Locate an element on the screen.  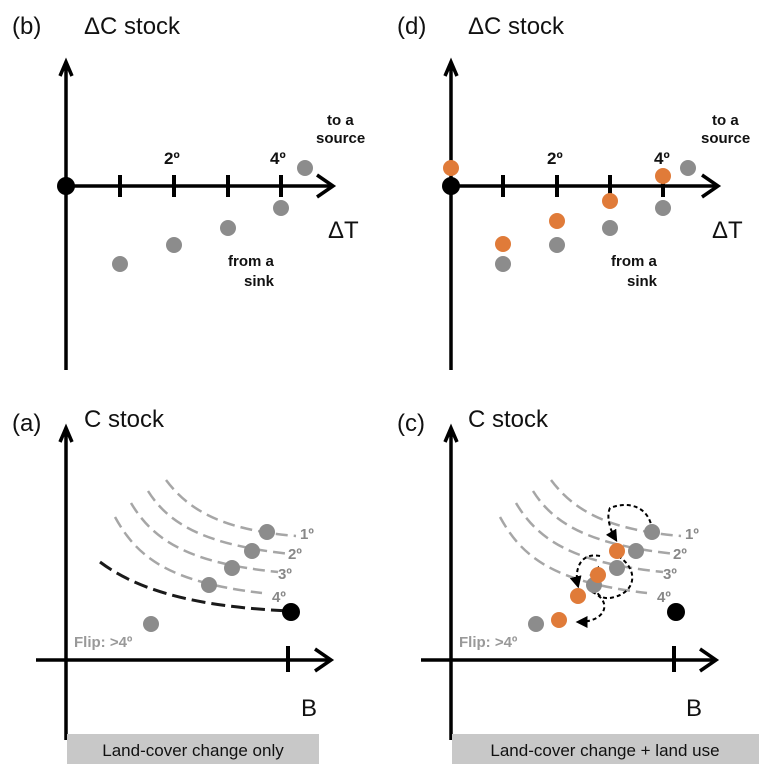
panel-d-note-sink-2: sink is located at coordinates (642, 281).